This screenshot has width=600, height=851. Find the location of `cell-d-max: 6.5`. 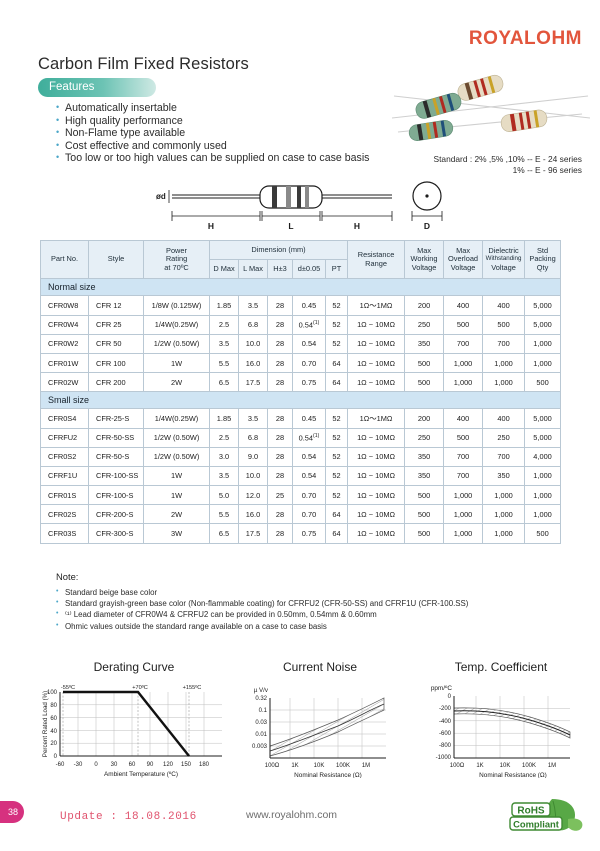

cell-d-max: 6.5 is located at coordinates (224, 533).